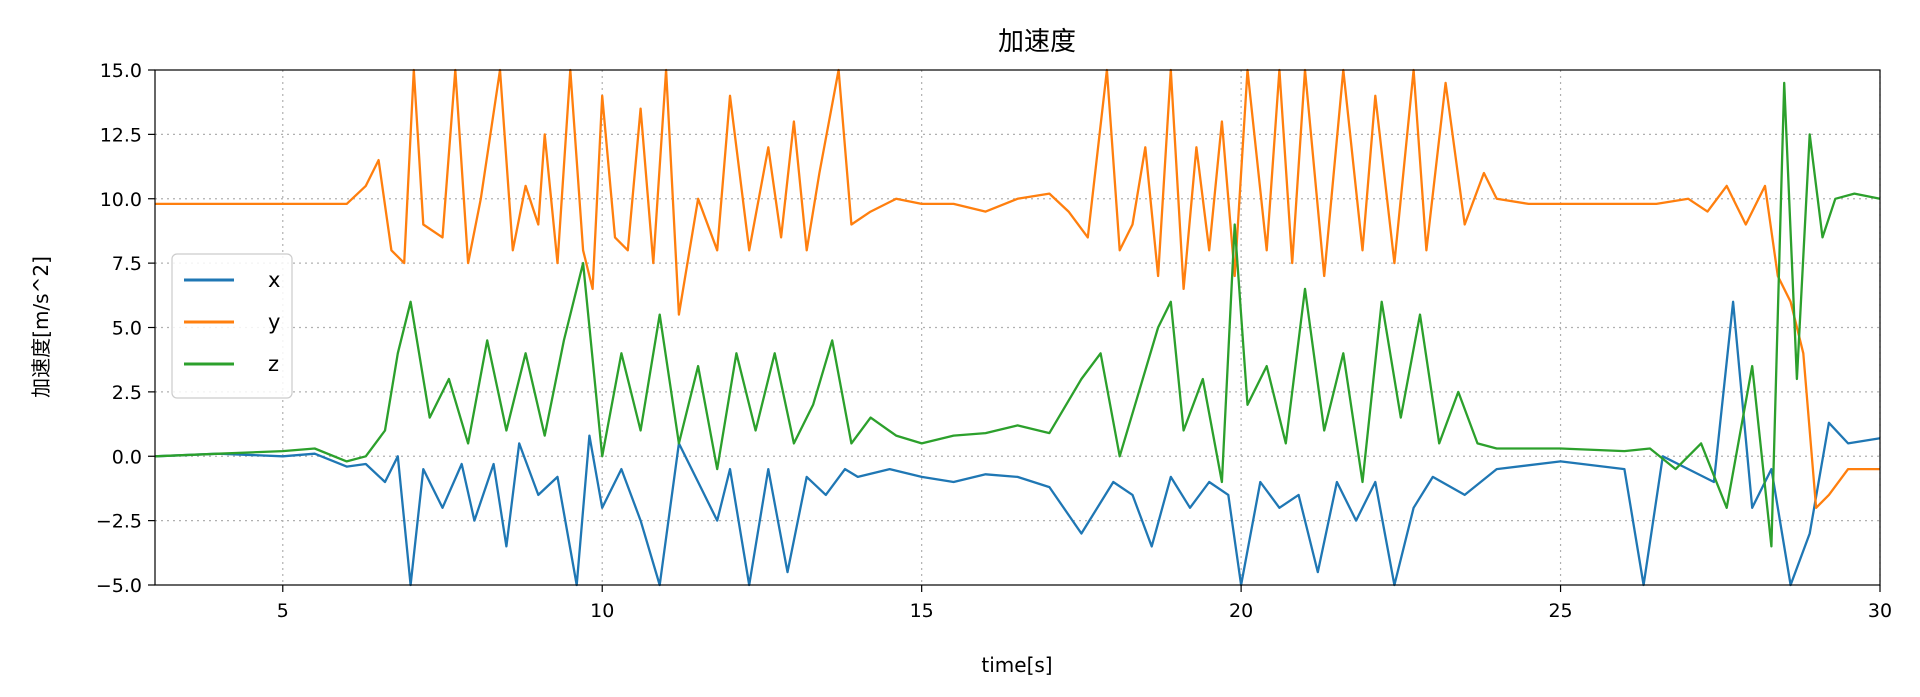 This screenshot has height=697, width=1920. What do you see at coordinates (127, 457) in the screenshot?
I see `y-tick-label: 0.0` at bounding box center [127, 457].